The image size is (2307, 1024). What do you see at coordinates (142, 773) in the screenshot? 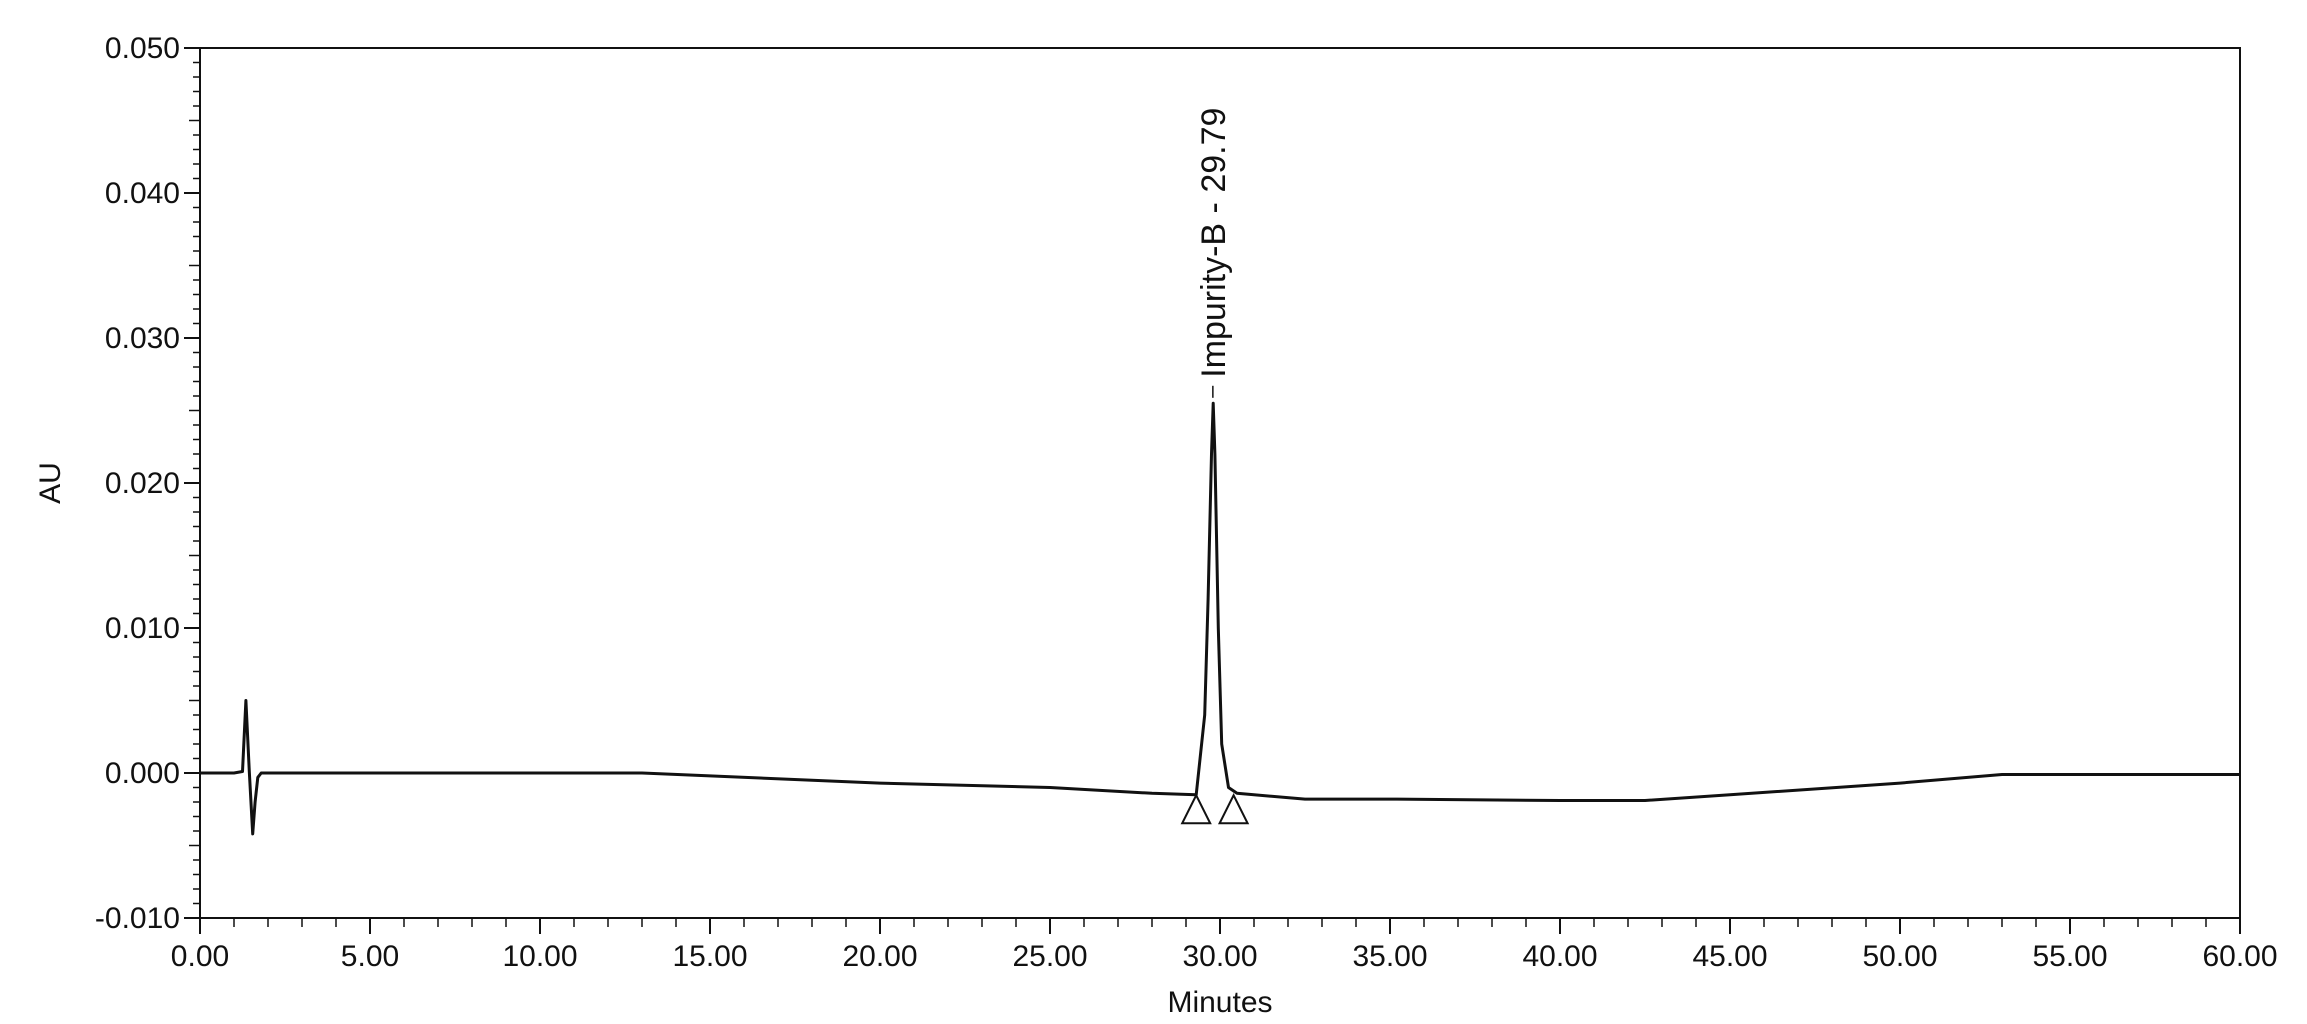
I see `y-tick-label: 0.000` at bounding box center [142, 773].